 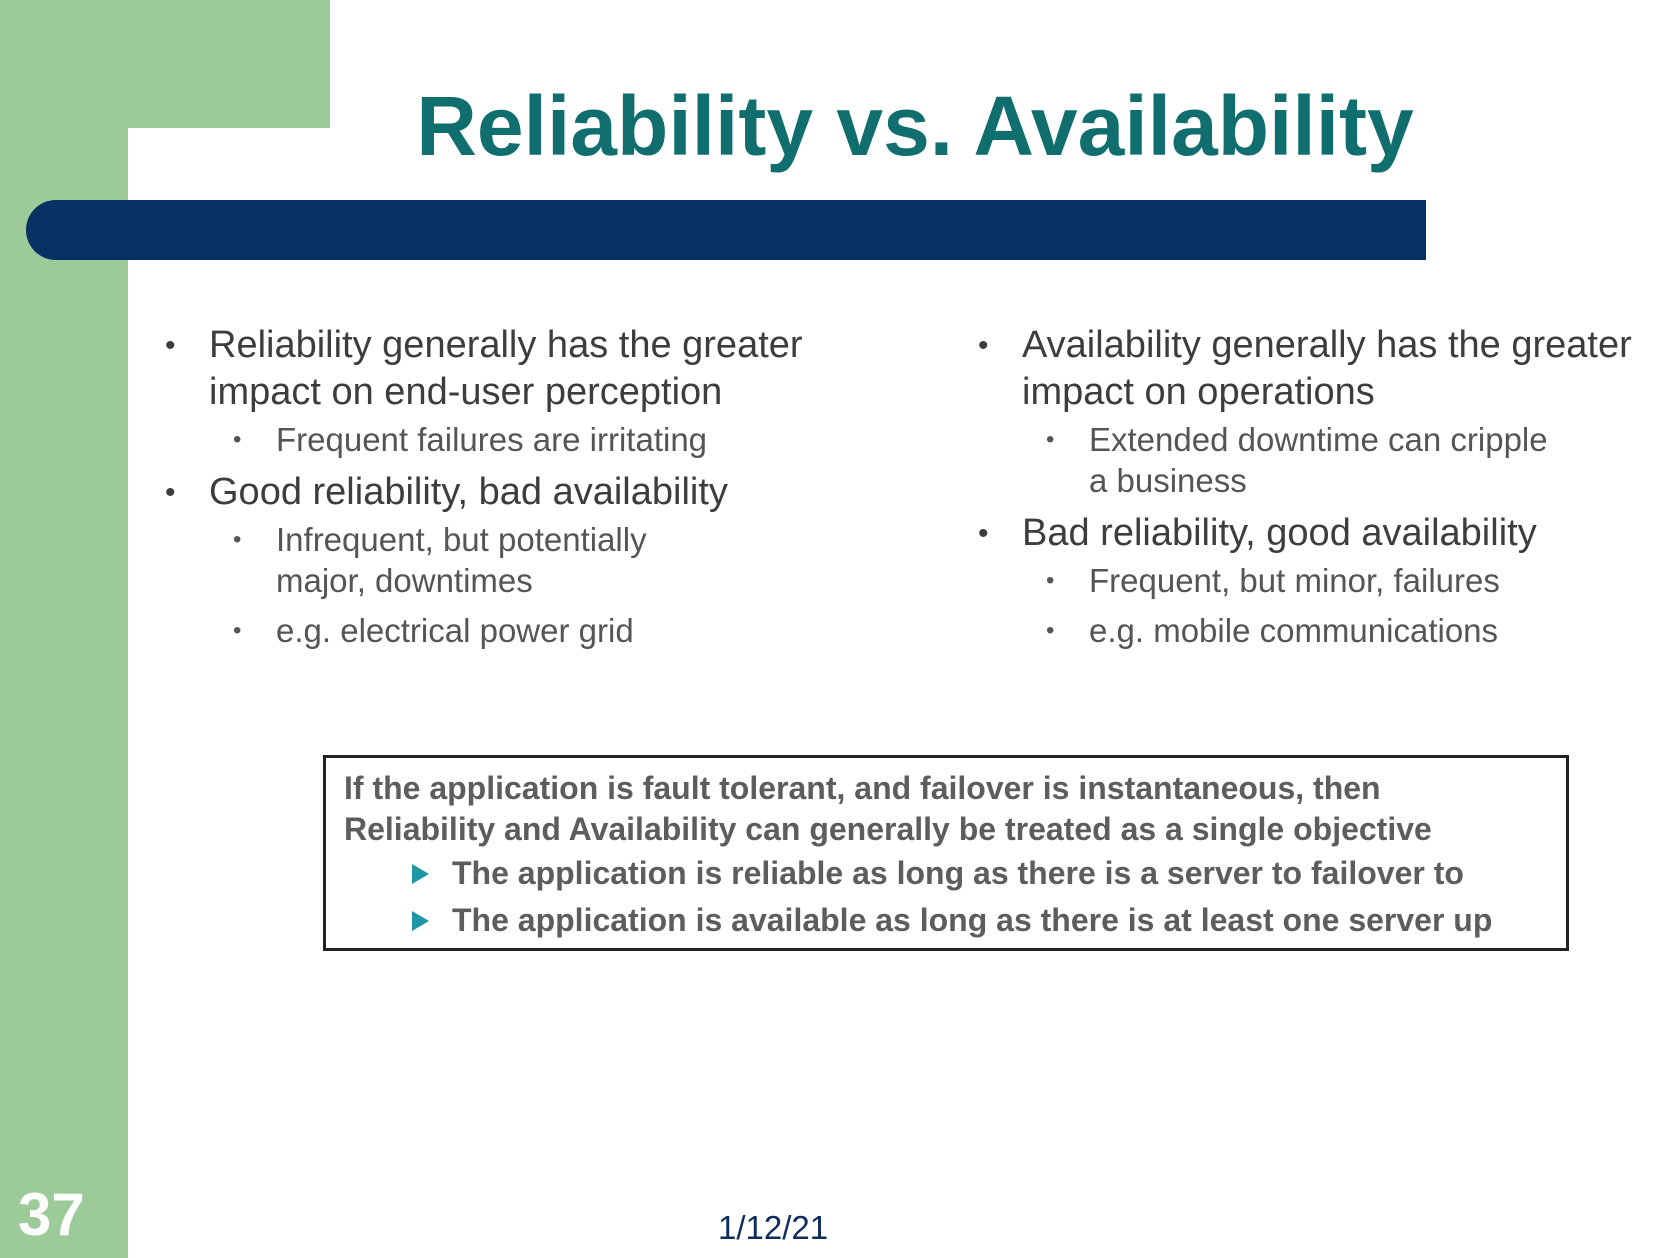 What do you see at coordinates (1318, 460) in the screenshot?
I see `bullet-text: Extended downtime can cripple a business` at bounding box center [1318, 460].